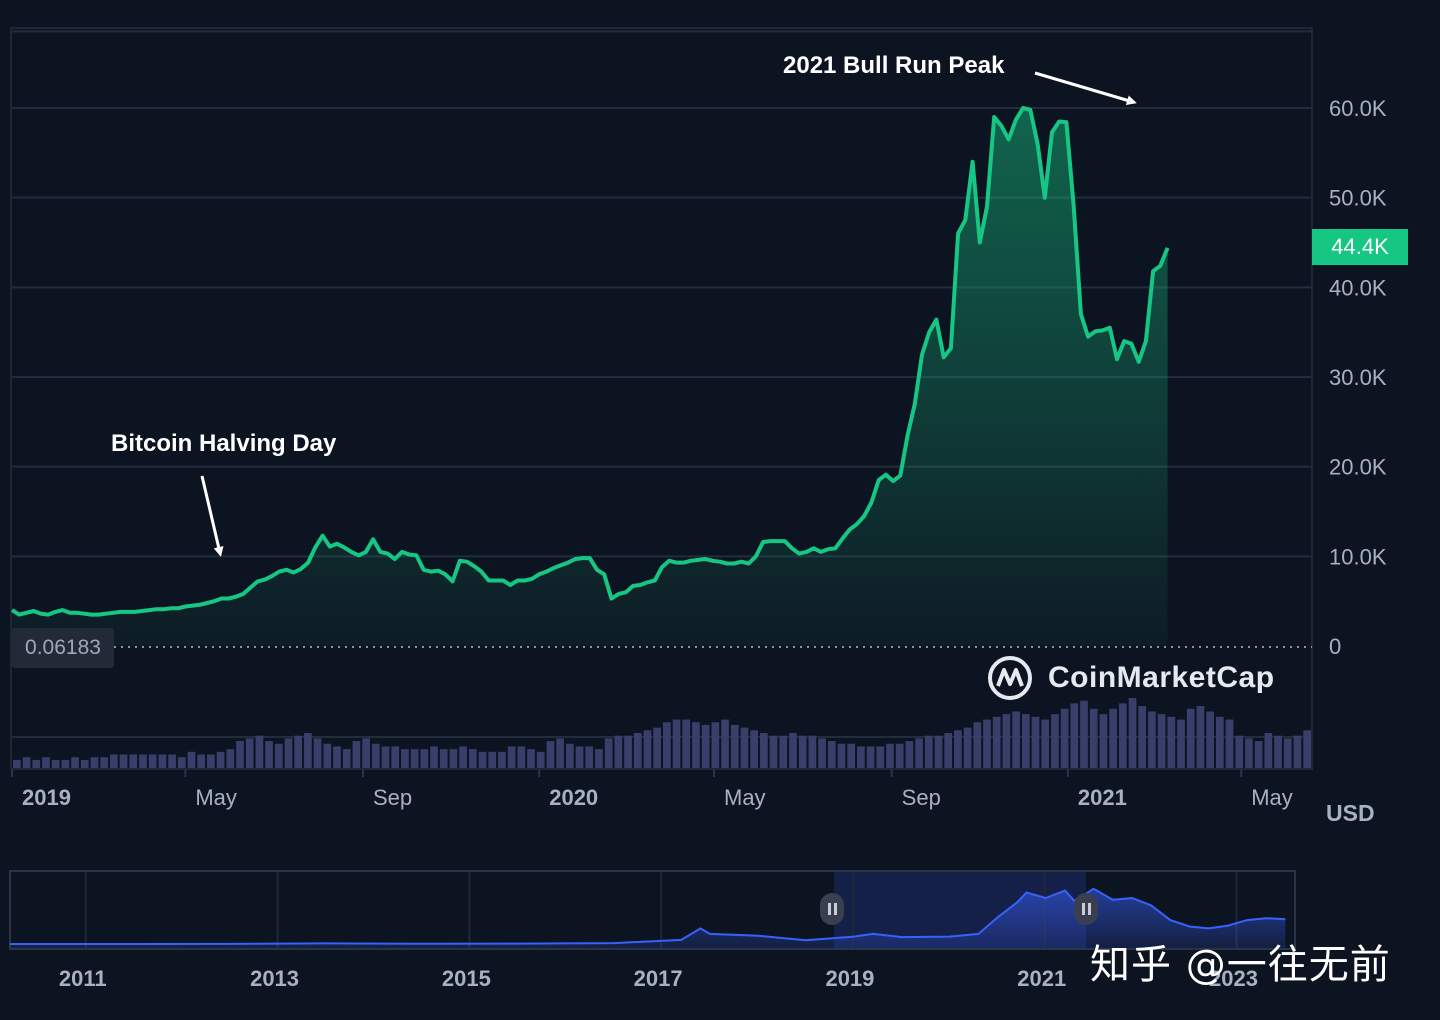 Image resolution: width=1440 pixels, height=1020 pixels. I want to click on coinmarketcap-icon, so click(1010, 678).